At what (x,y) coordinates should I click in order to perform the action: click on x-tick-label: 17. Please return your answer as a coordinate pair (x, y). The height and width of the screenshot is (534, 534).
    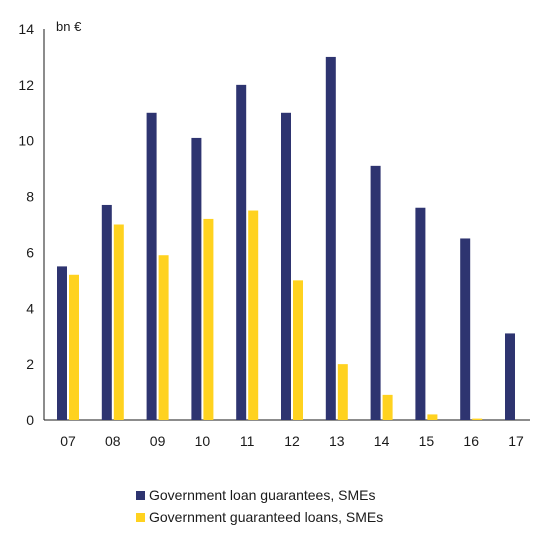
    Looking at the image, I should click on (516, 441).